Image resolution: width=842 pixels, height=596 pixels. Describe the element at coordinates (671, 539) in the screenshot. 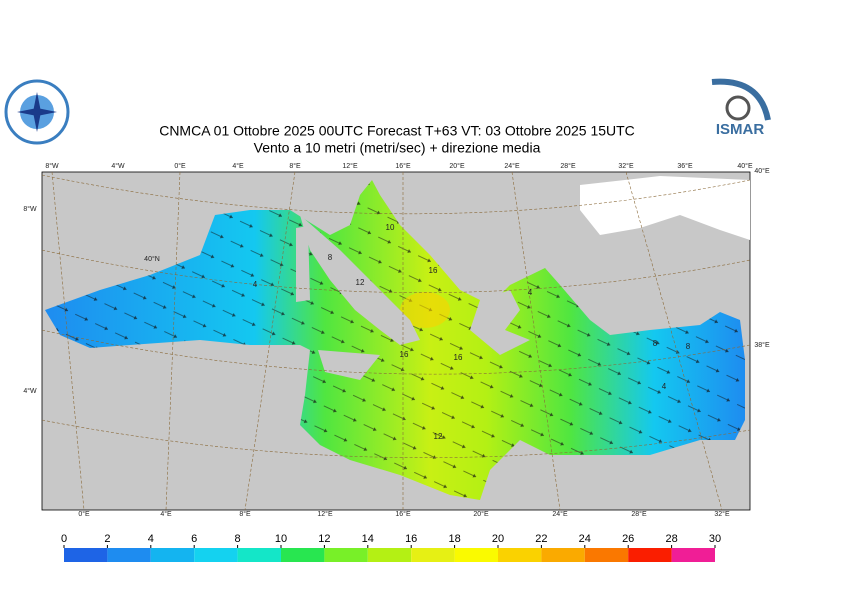

I see `colorbar-label: 28` at that location.